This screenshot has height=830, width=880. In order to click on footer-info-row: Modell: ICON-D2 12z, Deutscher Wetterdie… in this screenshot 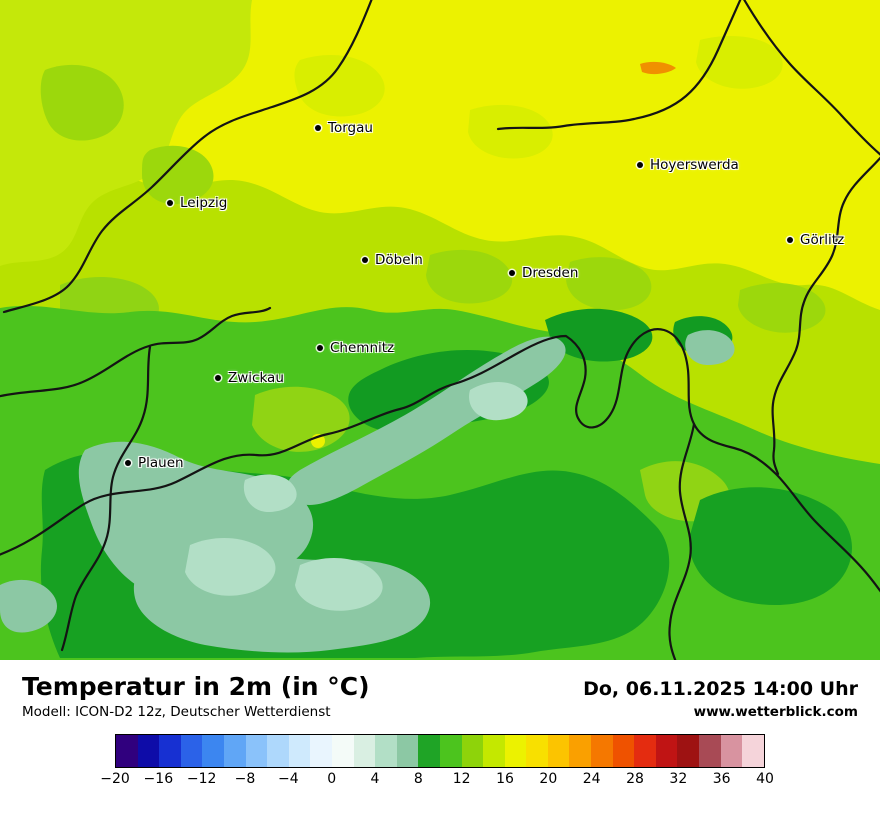, I will do `click(440, 710)`.